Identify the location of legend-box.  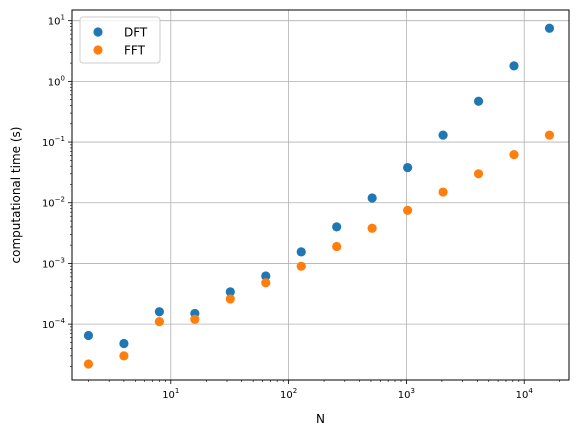
(120, 40).